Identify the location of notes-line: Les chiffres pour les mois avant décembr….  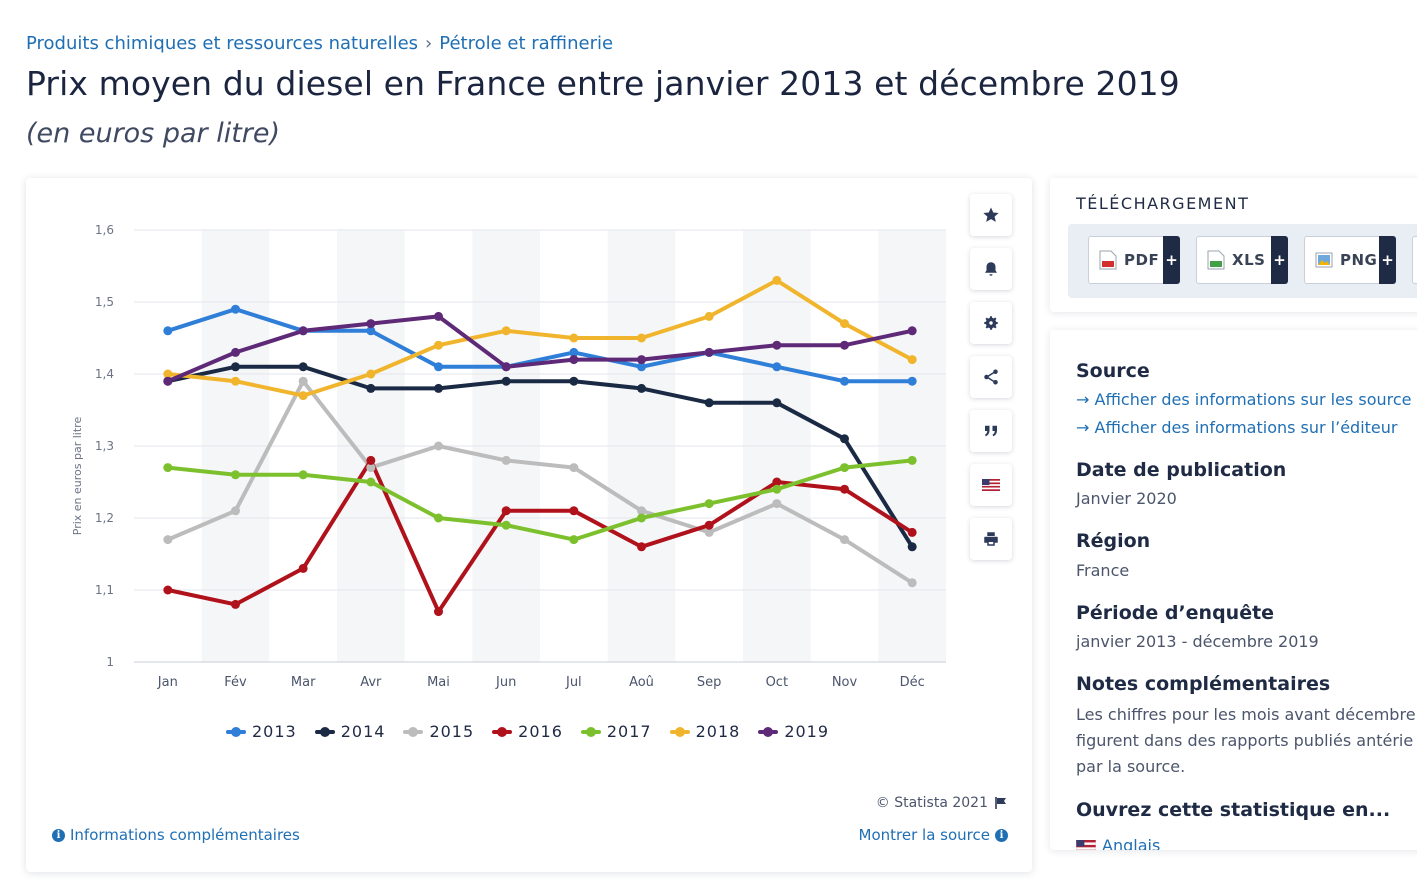
(1246, 714).